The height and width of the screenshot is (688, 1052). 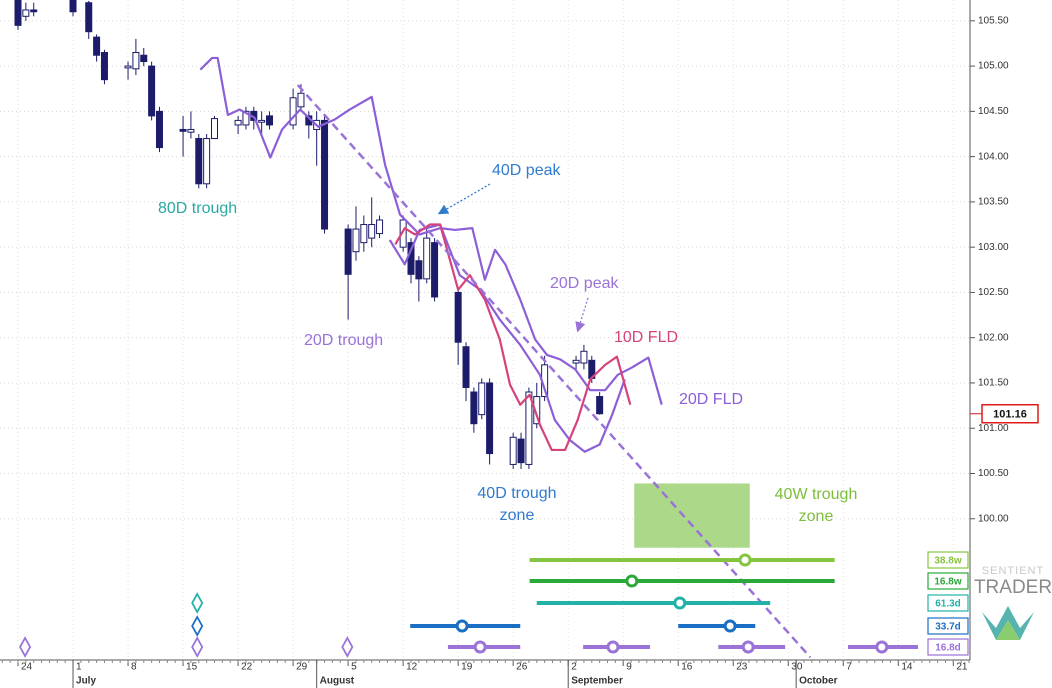 What do you see at coordinates (993, 518) in the screenshot?
I see `y-tick-label: 100.00` at bounding box center [993, 518].